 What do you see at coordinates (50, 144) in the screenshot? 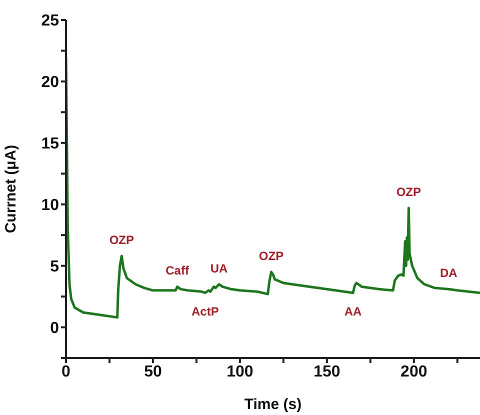
I see `y-tick-label: 15` at bounding box center [50, 144].